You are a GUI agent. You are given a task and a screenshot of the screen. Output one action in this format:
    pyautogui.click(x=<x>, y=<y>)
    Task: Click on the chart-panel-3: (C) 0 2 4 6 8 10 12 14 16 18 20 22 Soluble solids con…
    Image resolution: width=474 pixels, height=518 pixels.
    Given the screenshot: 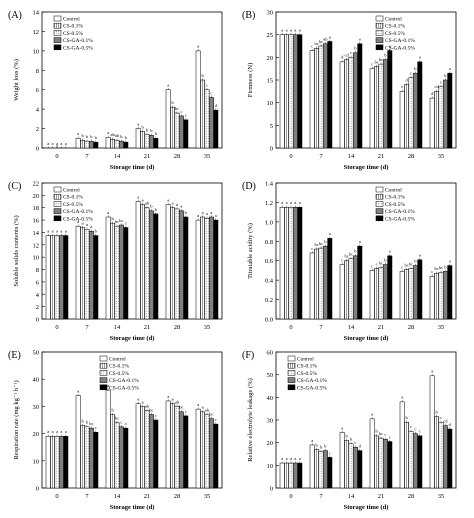 What is the action you would take?
    pyautogui.click(x=115, y=261)
    